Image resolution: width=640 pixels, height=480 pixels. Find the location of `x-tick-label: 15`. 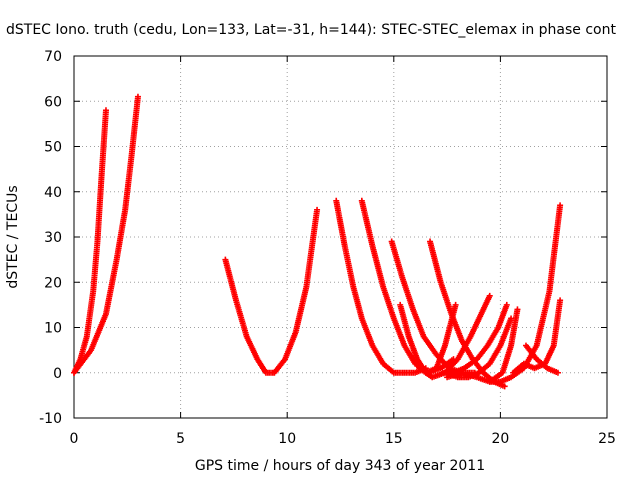

x-tick-label: 15 is located at coordinates (394, 439).